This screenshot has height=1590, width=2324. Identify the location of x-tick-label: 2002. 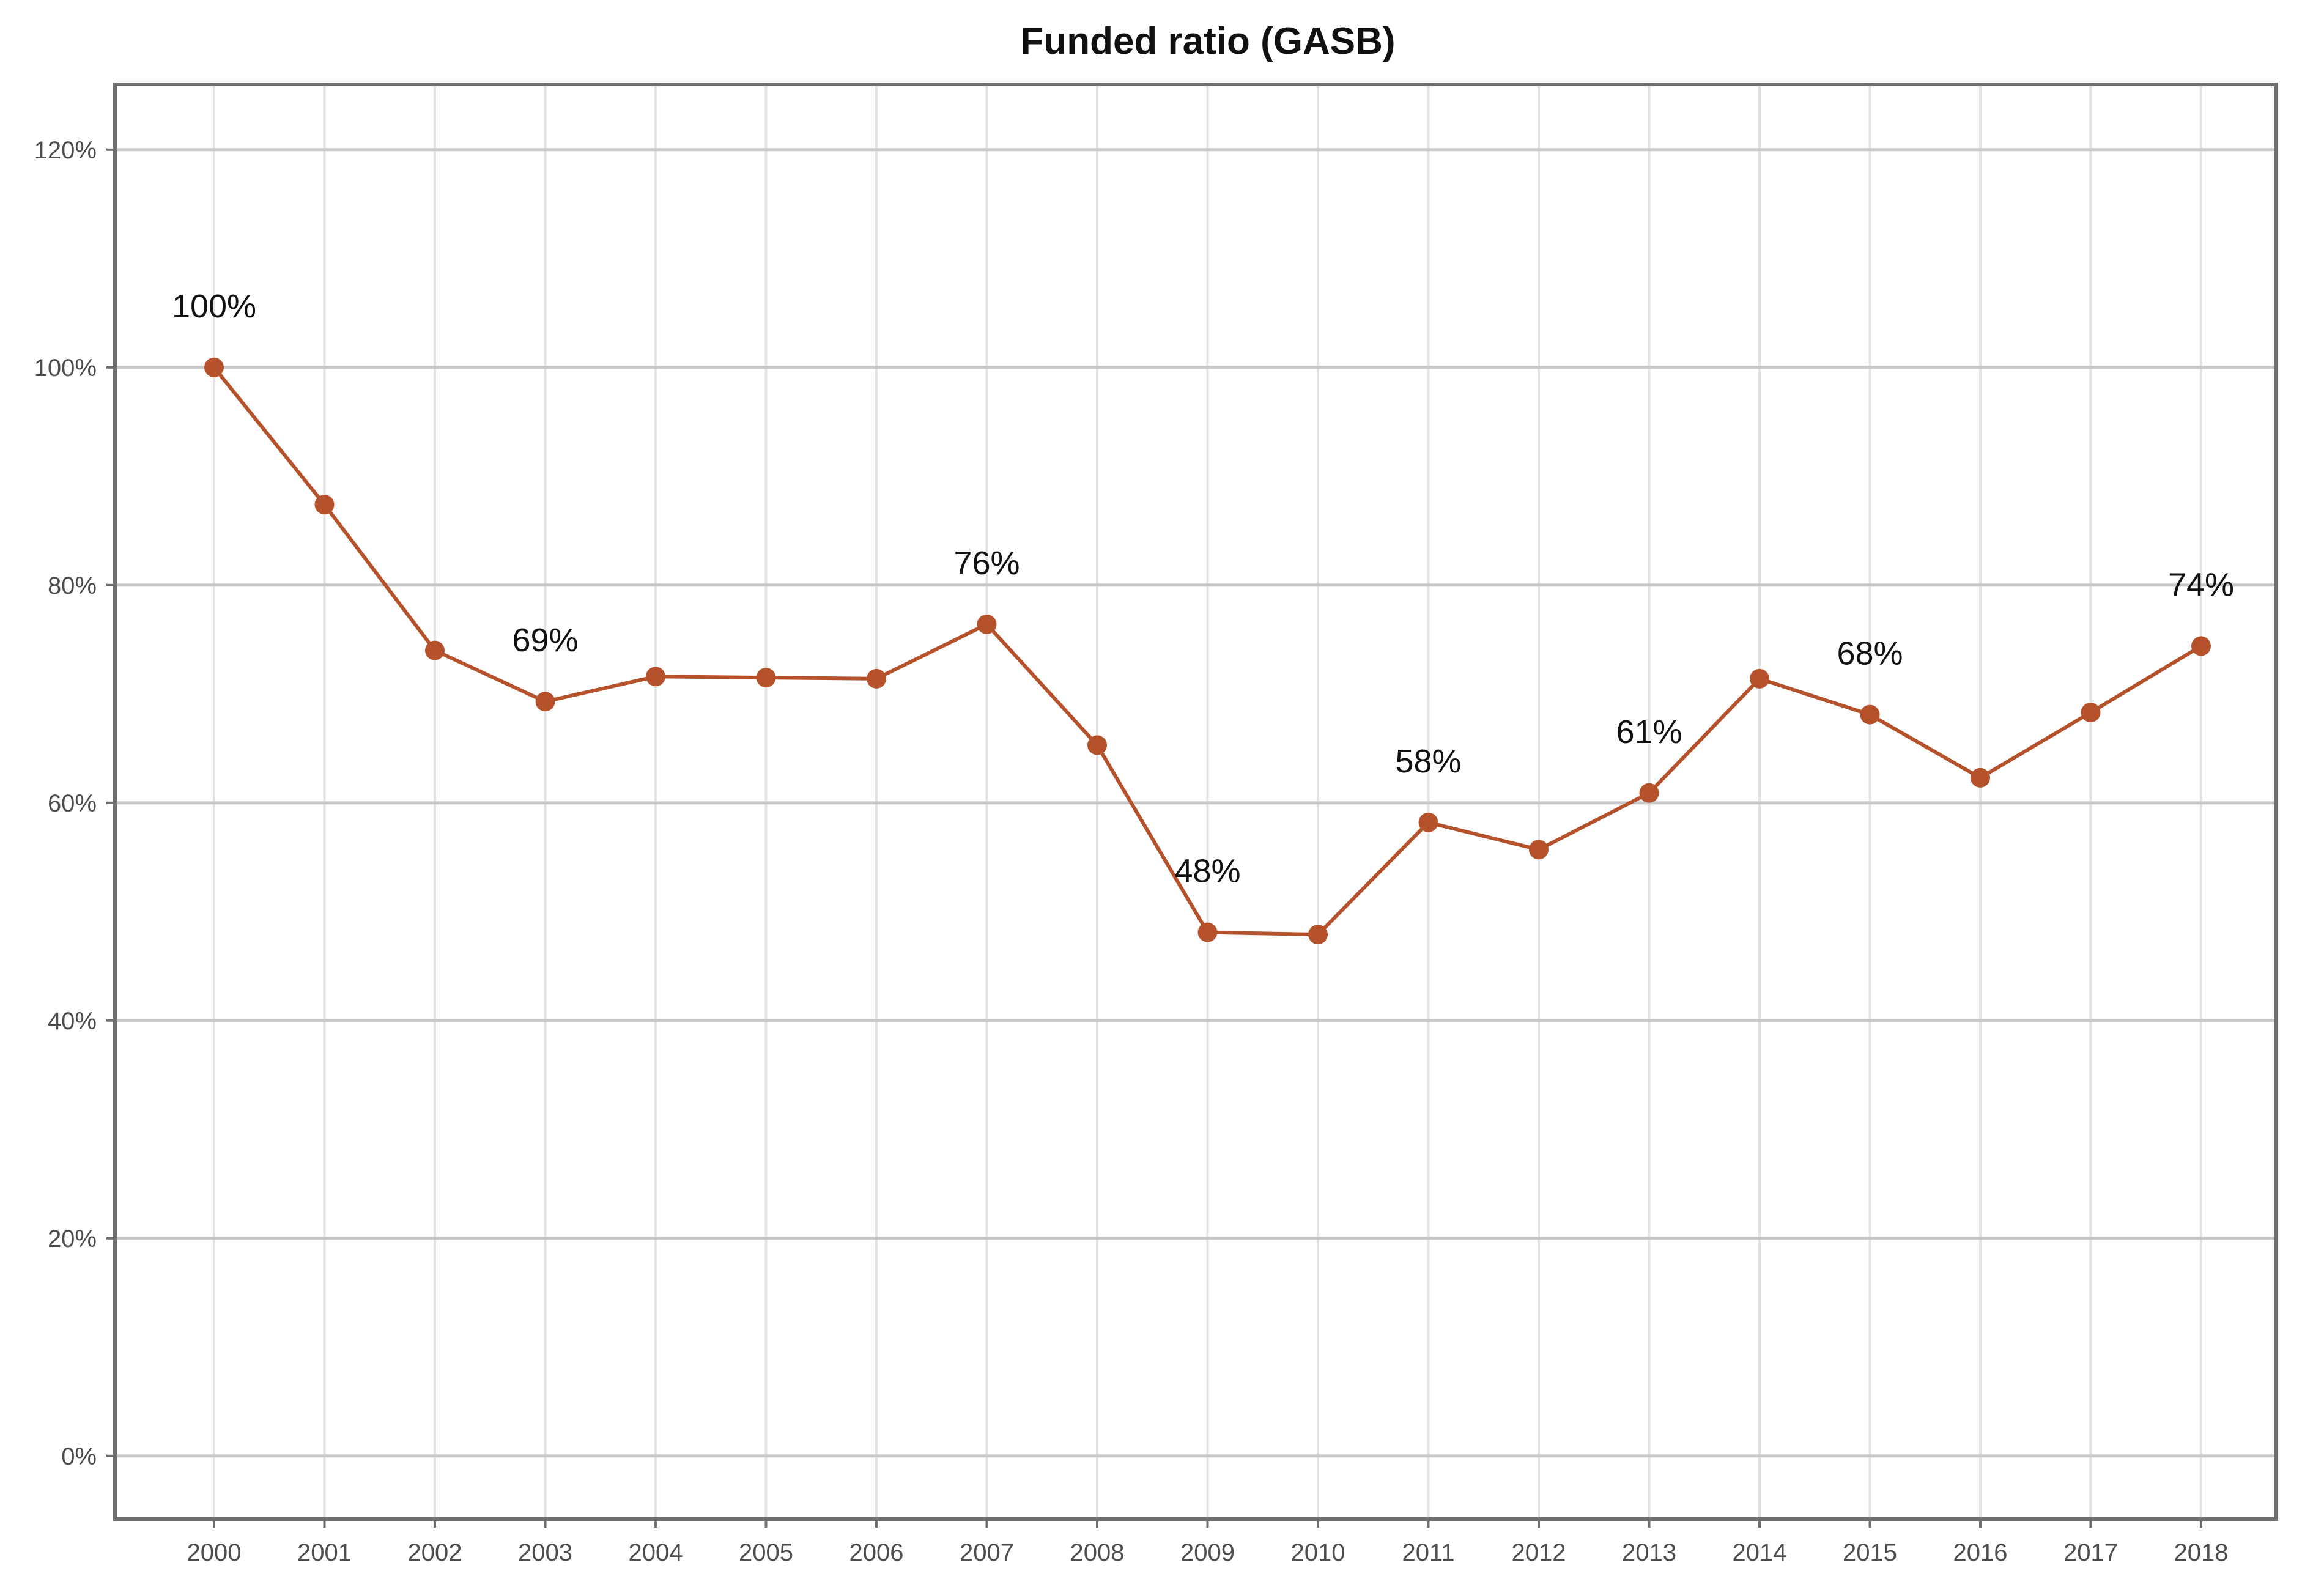
(435, 1553).